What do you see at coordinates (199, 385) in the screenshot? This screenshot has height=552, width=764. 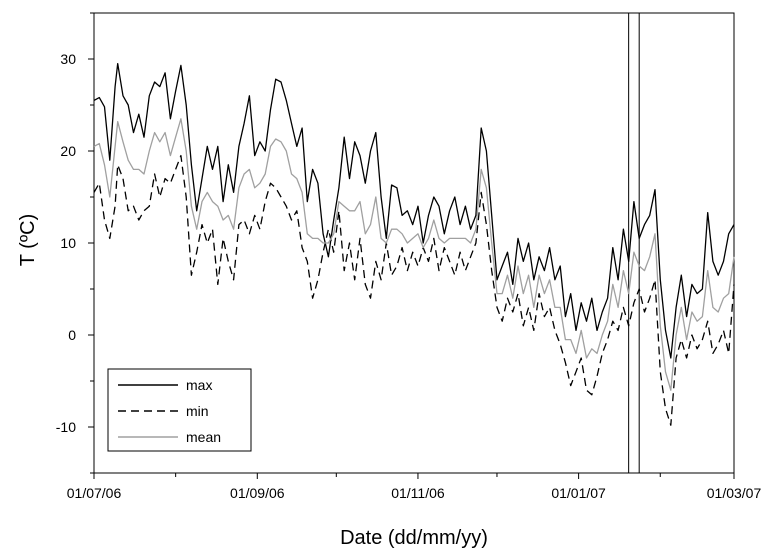 I see `legend-label-max: max` at bounding box center [199, 385].